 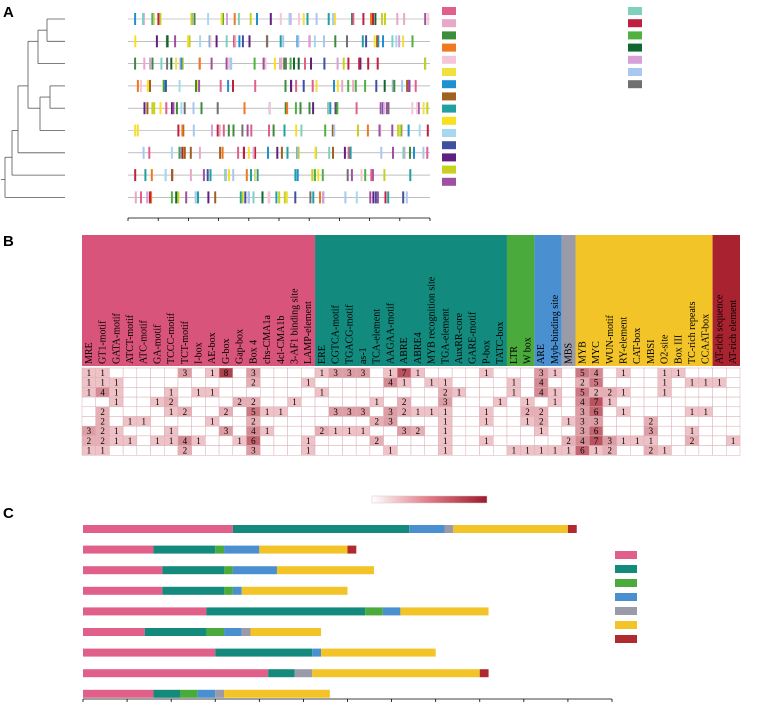 I want to click on heatmap-column-label: MYB recognition site, so click(x=432, y=320).